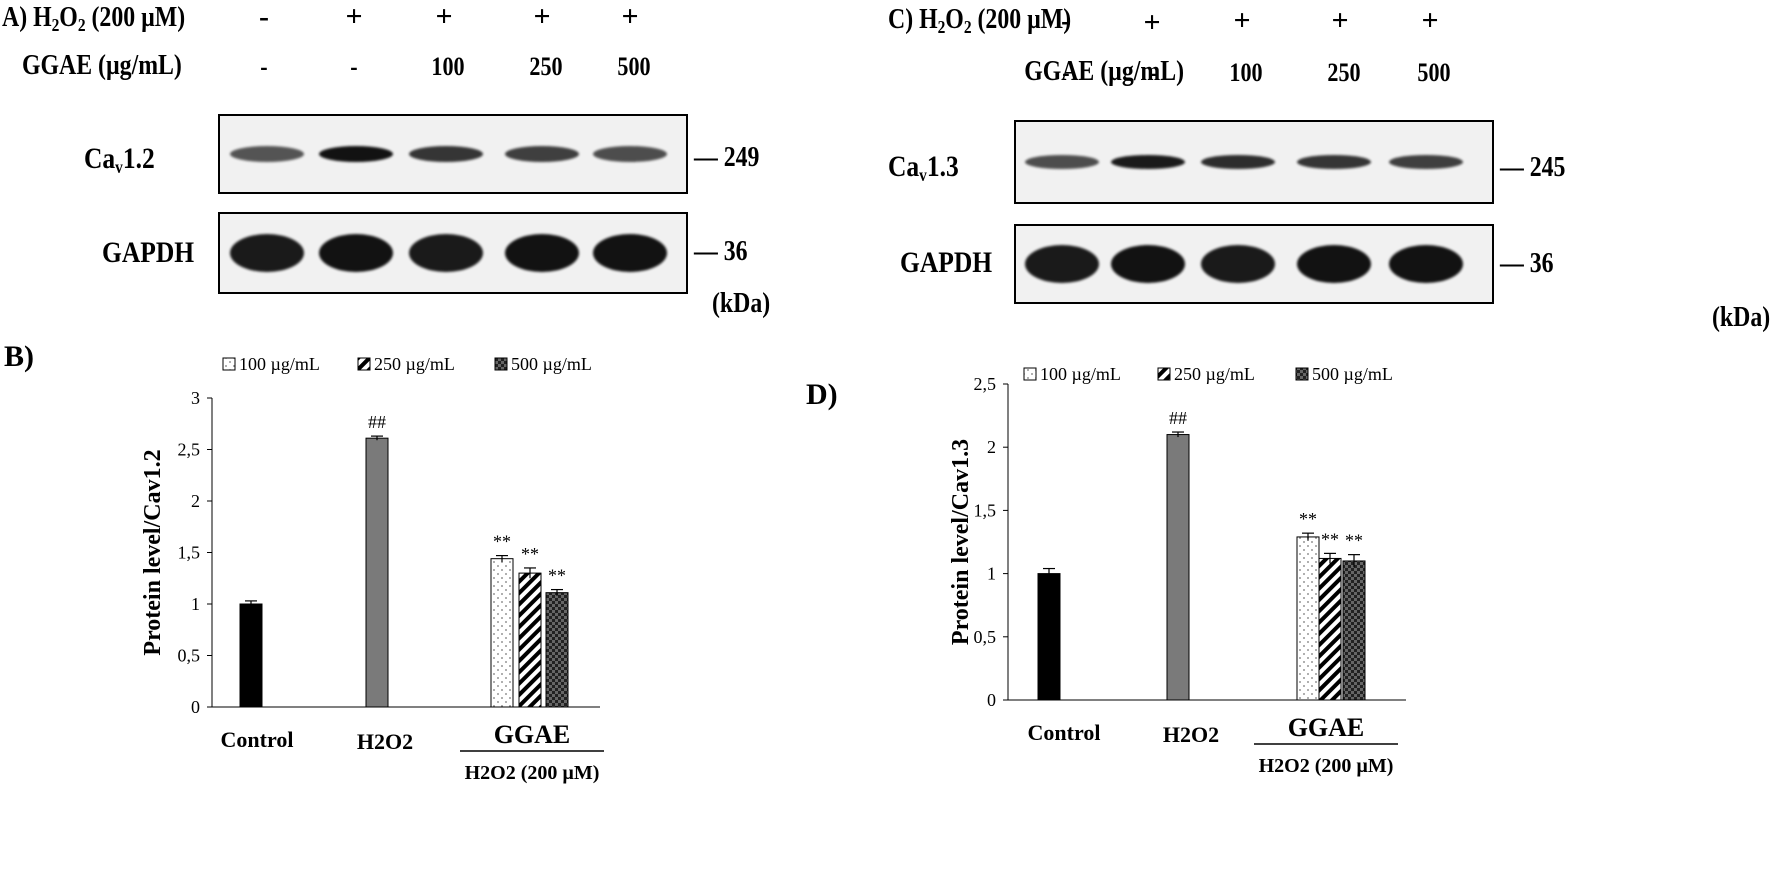  Describe the element at coordinates (195, 398) in the screenshot. I see `y-tick-label: 3` at that location.